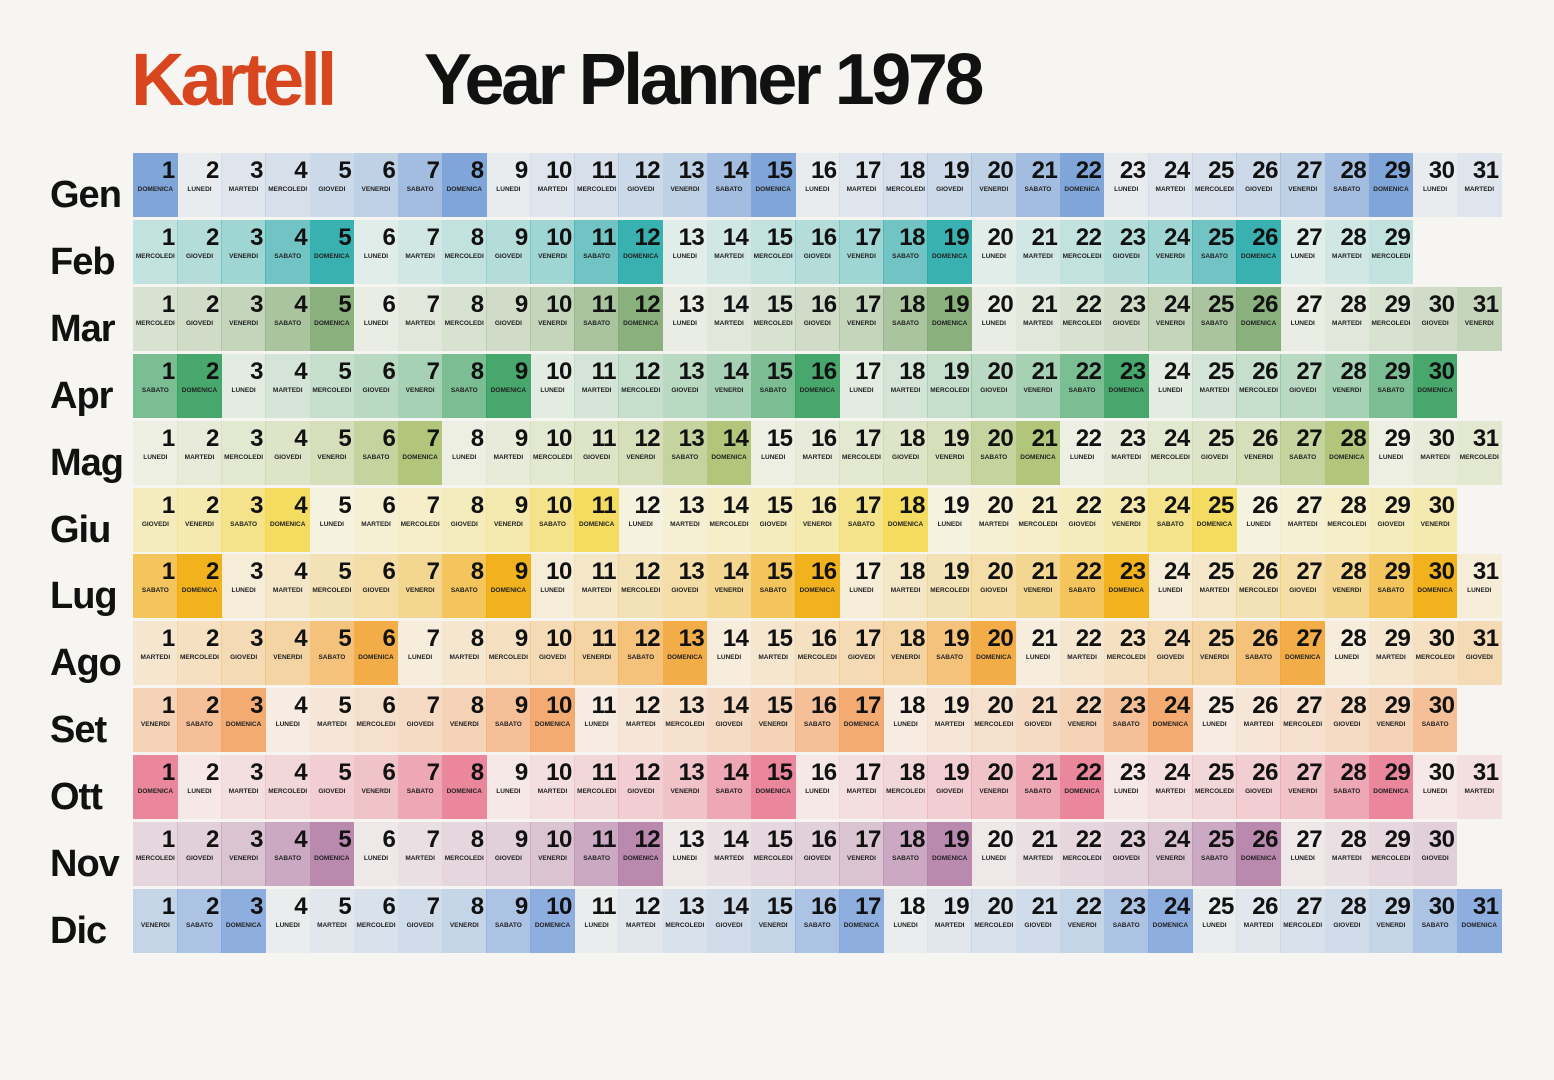  What do you see at coordinates (552, 452) in the screenshot?
I see `day-cell: 10 MERCOLEDI` at bounding box center [552, 452].